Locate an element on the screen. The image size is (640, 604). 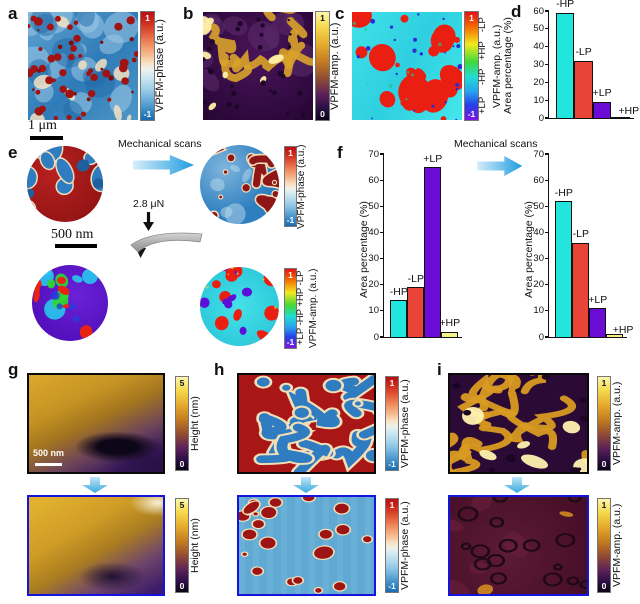
pfm-phase-image-after-h-texture is located at coordinates (306, 545).